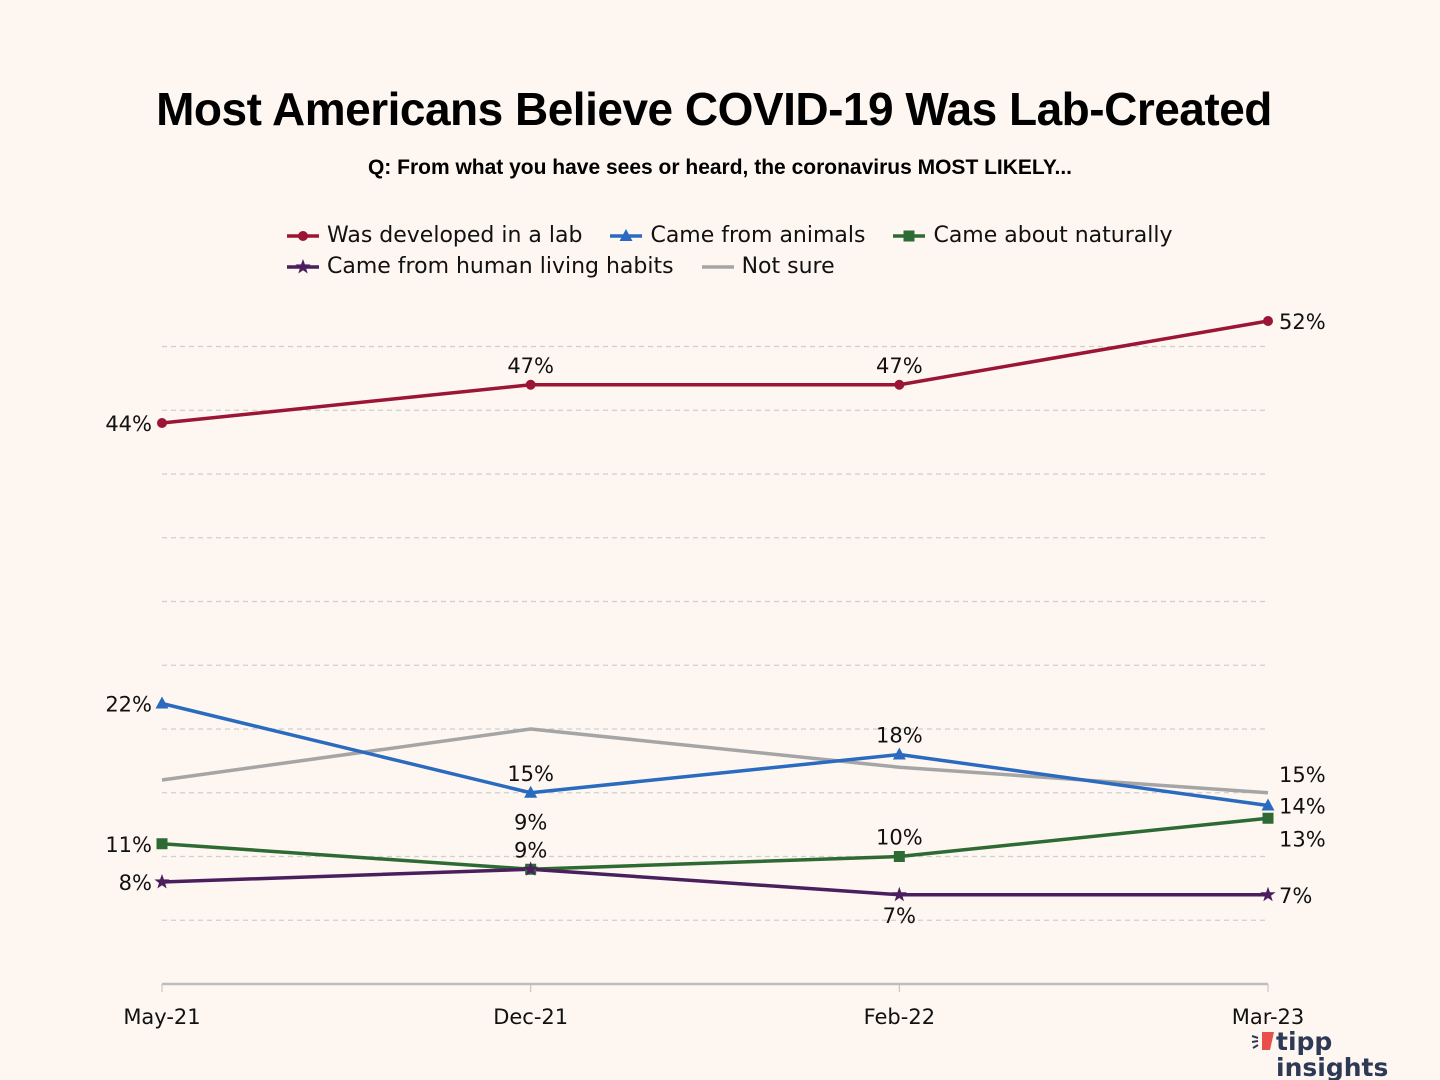 The image size is (1440, 1080). Describe the element at coordinates (715, 754) in the screenshot. I see `series-line-came-from-animals` at that location.